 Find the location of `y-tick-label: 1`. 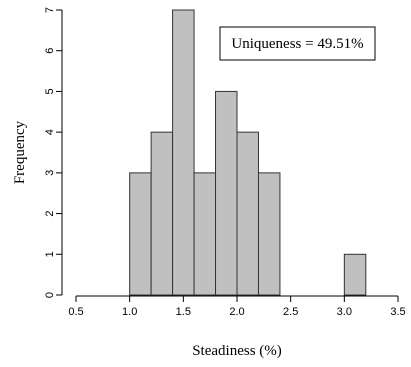

y-tick-label: 1 is located at coordinates (50, 254).